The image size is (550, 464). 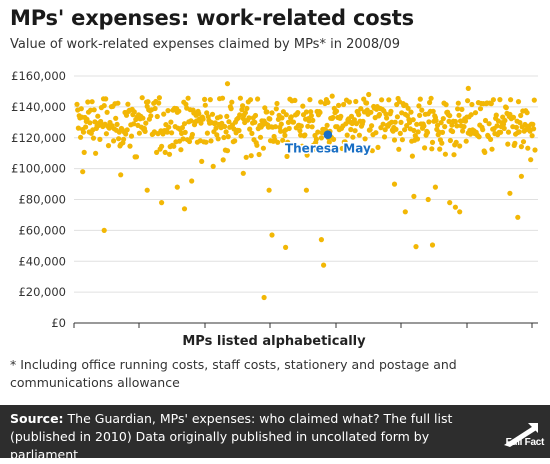 I want to click on y-tick-label: £80,000, so click(x=42, y=200).